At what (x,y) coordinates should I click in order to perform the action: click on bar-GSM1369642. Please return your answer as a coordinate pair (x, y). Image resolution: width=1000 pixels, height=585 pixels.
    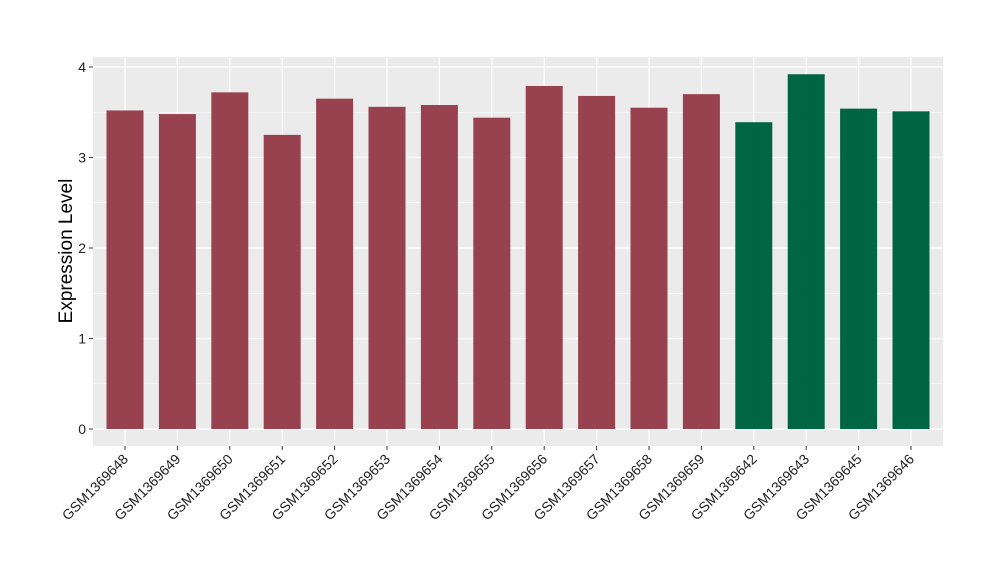
    Looking at the image, I should click on (754, 275).